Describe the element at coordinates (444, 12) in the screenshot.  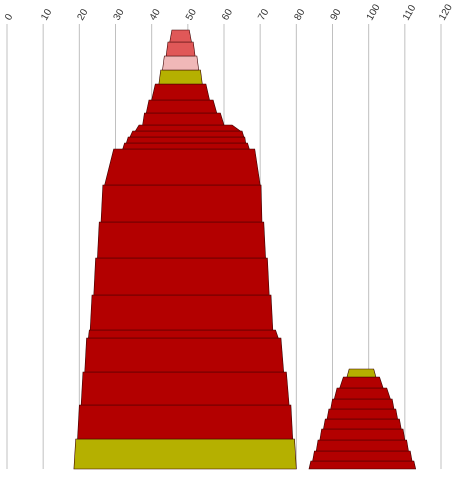
I see `x-tick-label: 120` at that location.